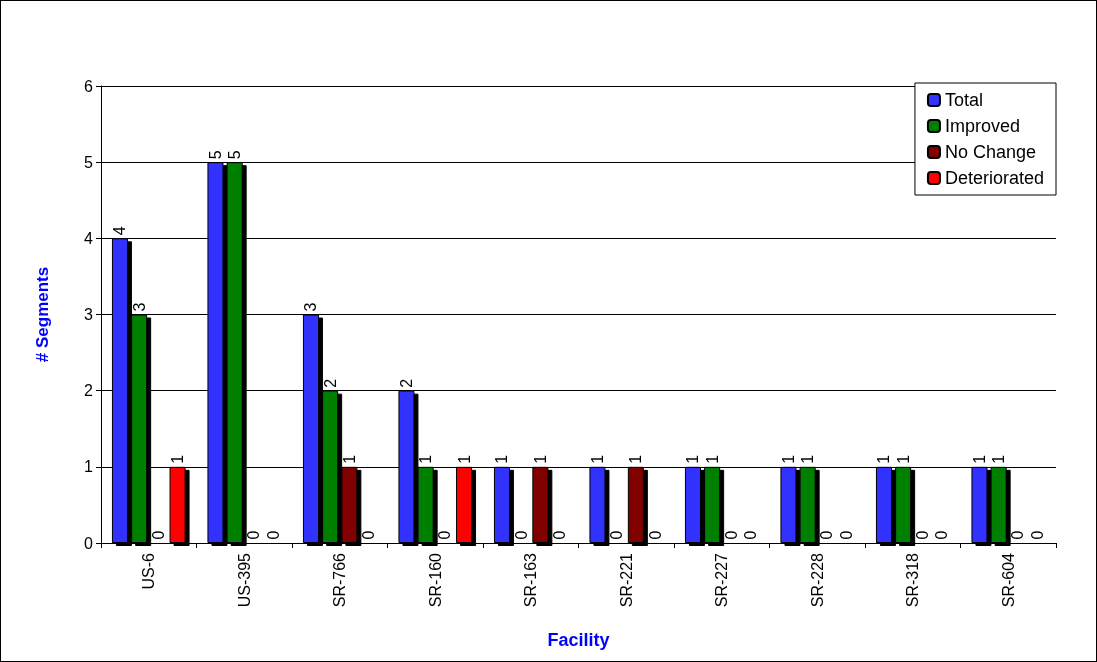 The image size is (1097, 662). I want to click on x-tick-label: SR-318, so click(913, 580).